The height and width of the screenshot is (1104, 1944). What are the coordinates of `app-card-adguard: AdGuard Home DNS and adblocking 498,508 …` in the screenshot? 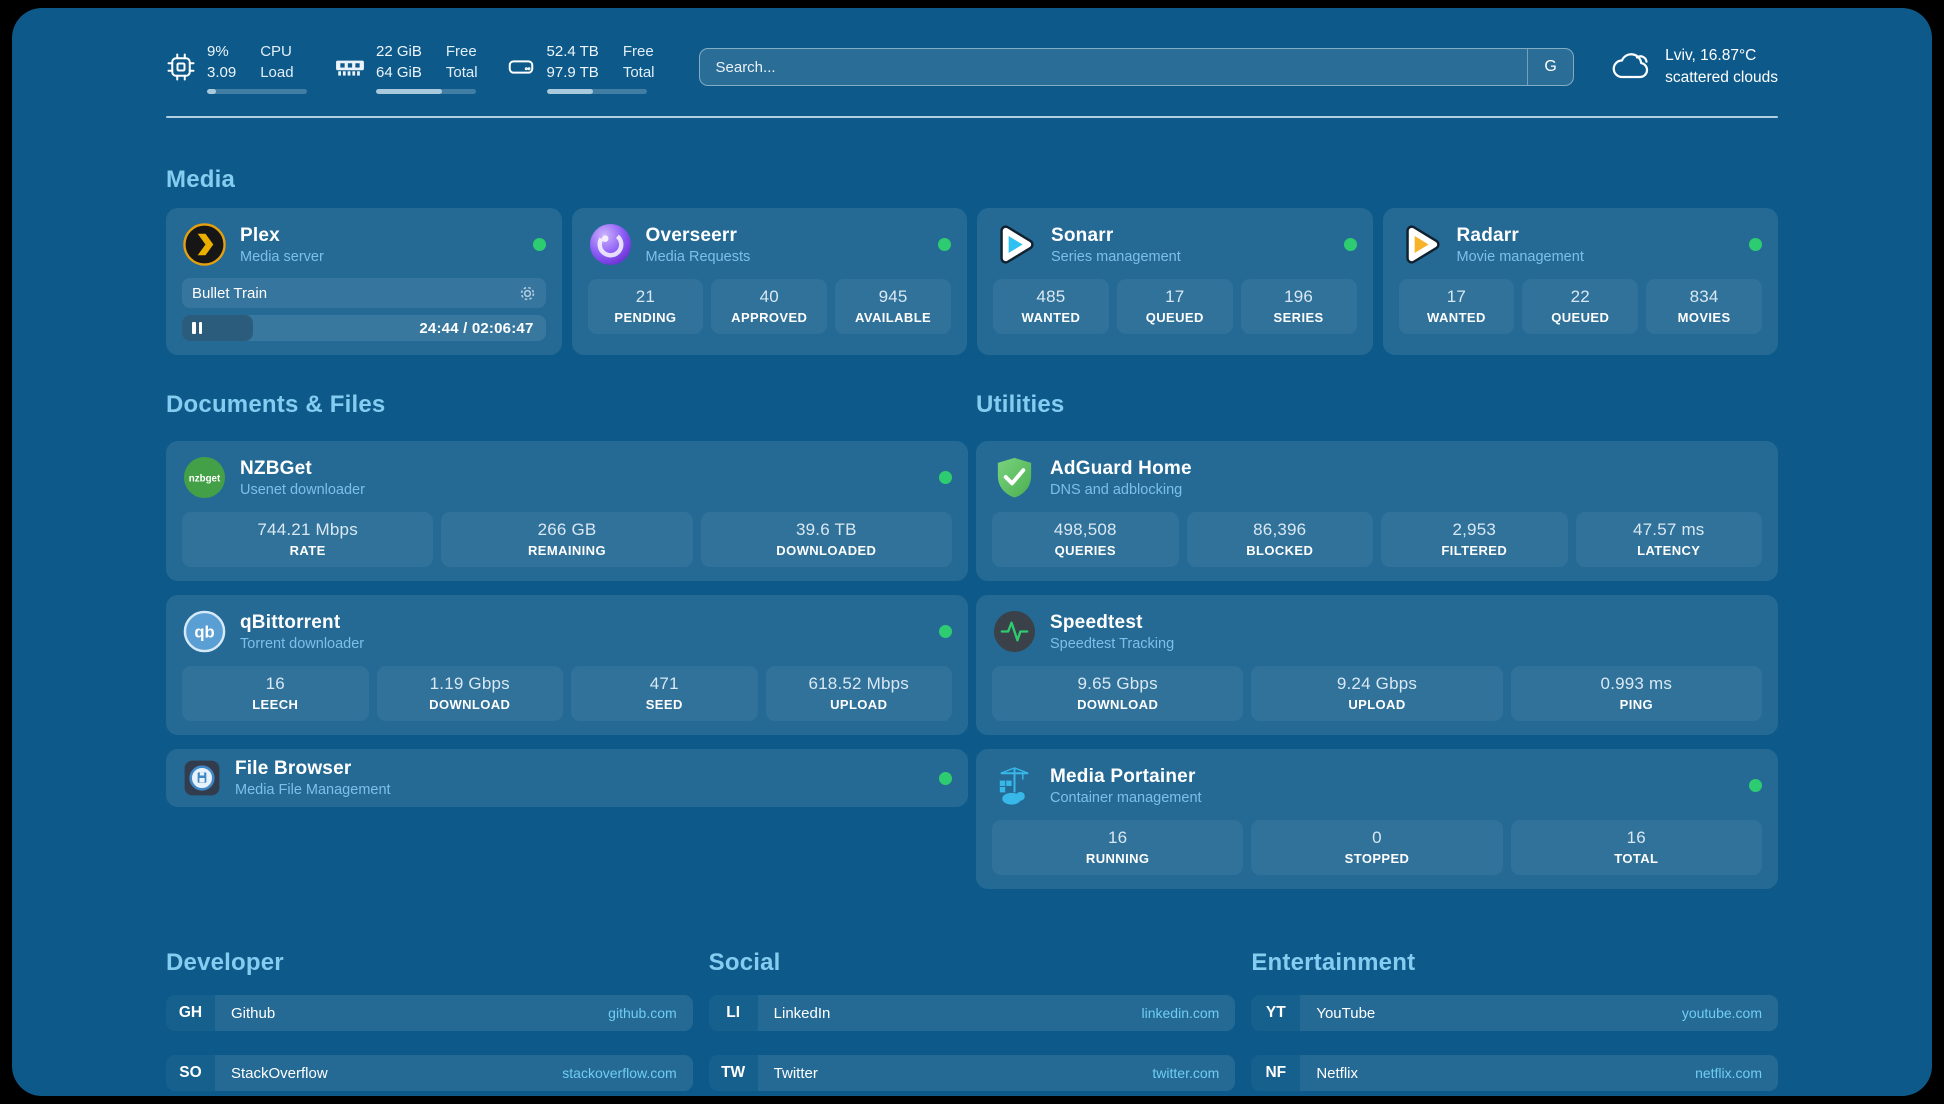 It's located at (1377, 511).